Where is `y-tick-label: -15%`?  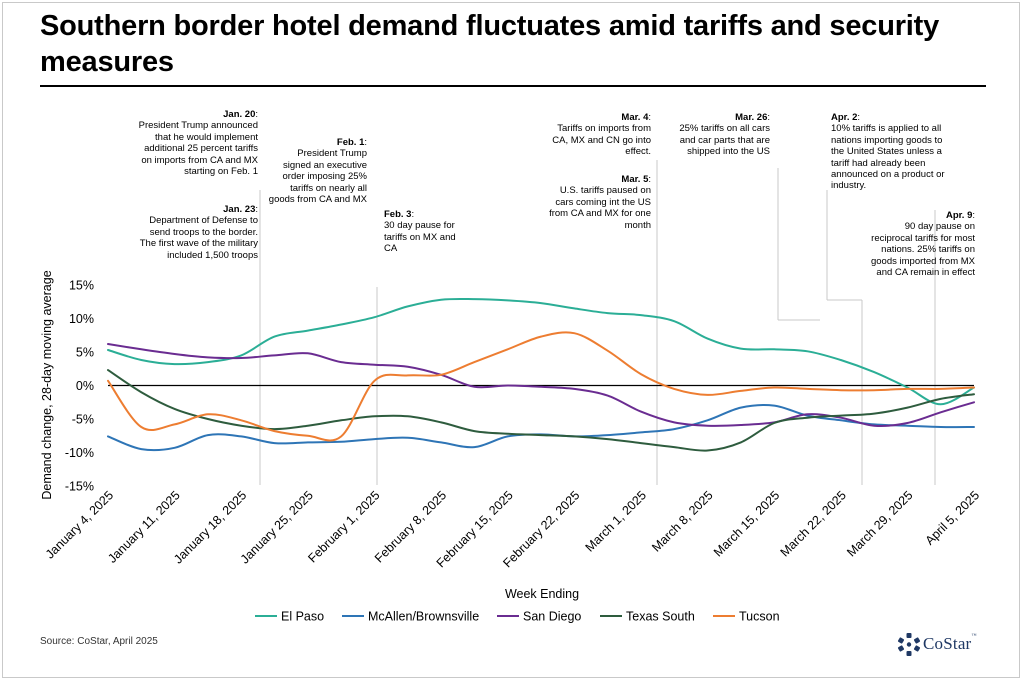 y-tick-label: -15% is located at coordinates (79, 487).